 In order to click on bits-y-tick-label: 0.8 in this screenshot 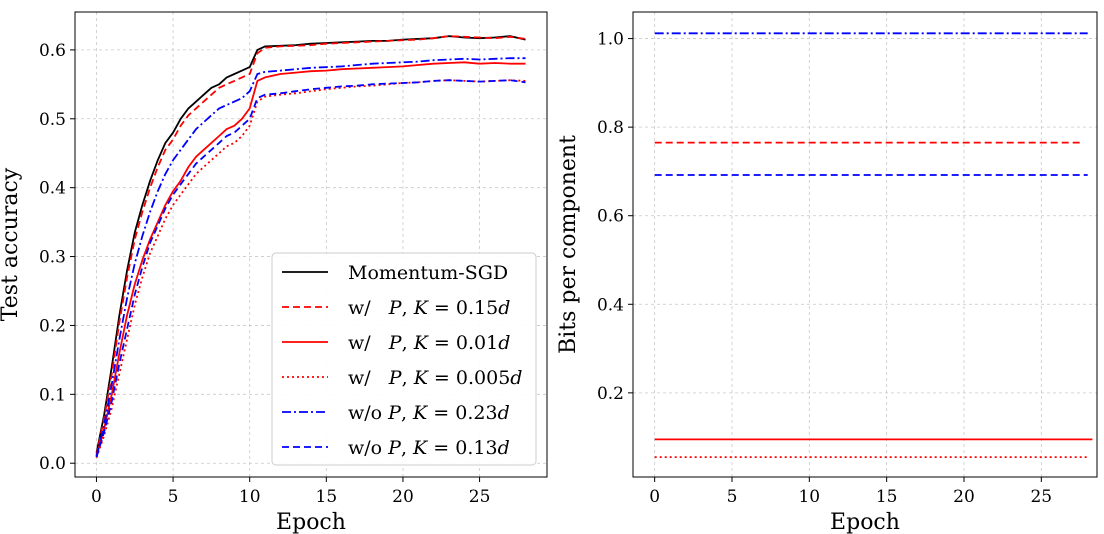, I will do `click(610, 128)`.